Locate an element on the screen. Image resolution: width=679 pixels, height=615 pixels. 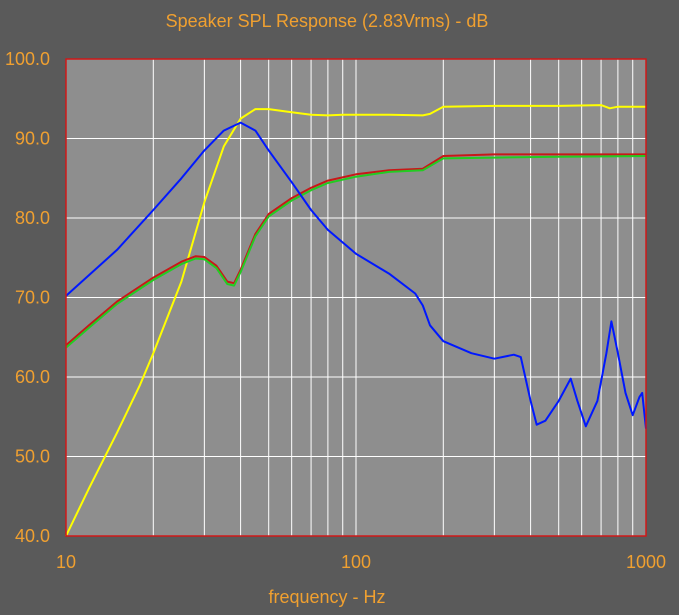
y-tick-label: 100.0 is located at coordinates (27, 59).